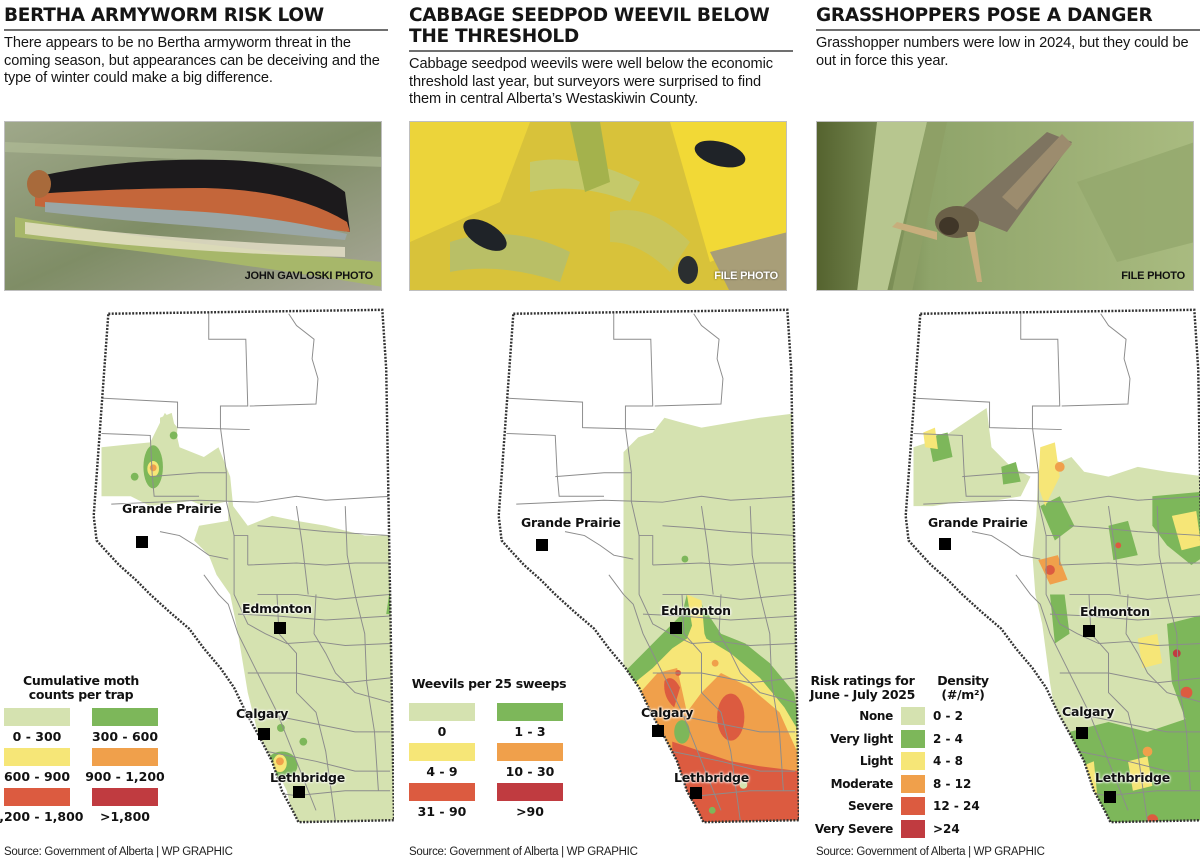 This screenshot has height=864, width=1200. Describe the element at coordinates (1005, 206) in the screenshot. I see `grasshopper-photo: FILE PHOTO` at that location.